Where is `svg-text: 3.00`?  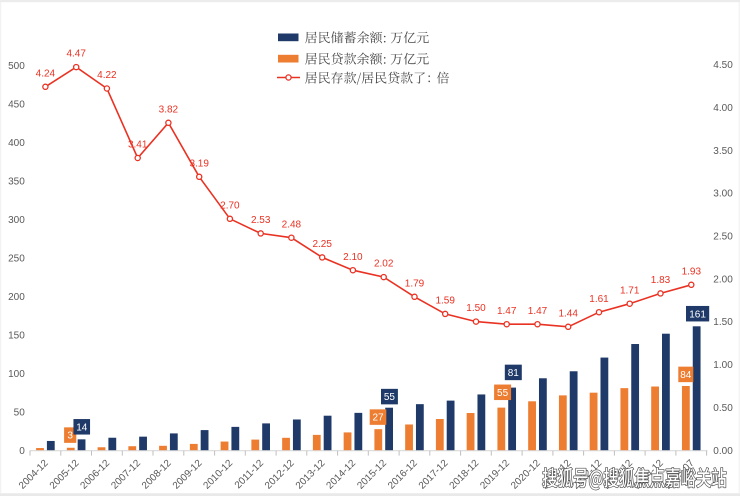 svg-text: 3.00 is located at coordinates (723, 194).